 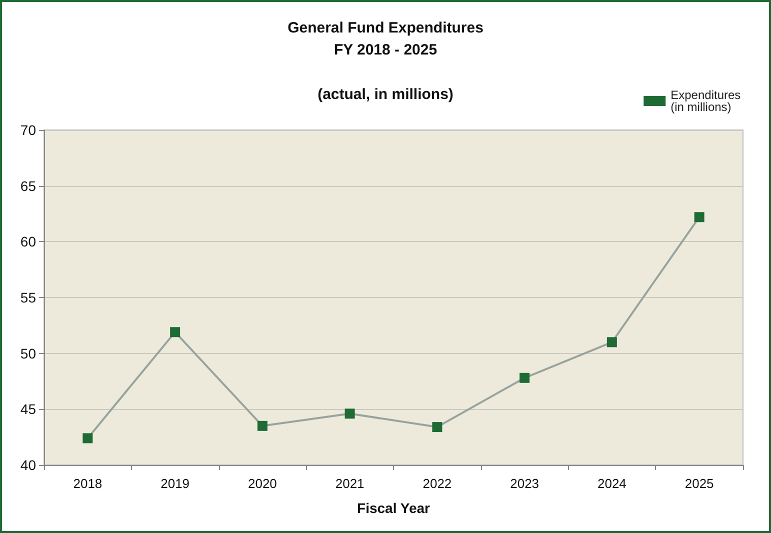 What do you see at coordinates (386, 39) in the screenshot?
I see `chart-title: General Fund Expenditures FY 2018 - 2025` at bounding box center [386, 39].